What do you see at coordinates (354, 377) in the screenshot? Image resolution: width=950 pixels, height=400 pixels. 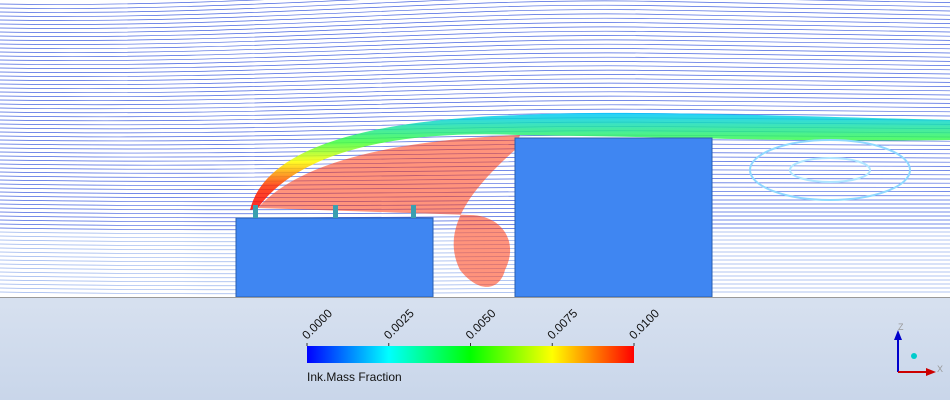 I see `legend-title: Ink.Mass Fraction` at bounding box center [354, 377].